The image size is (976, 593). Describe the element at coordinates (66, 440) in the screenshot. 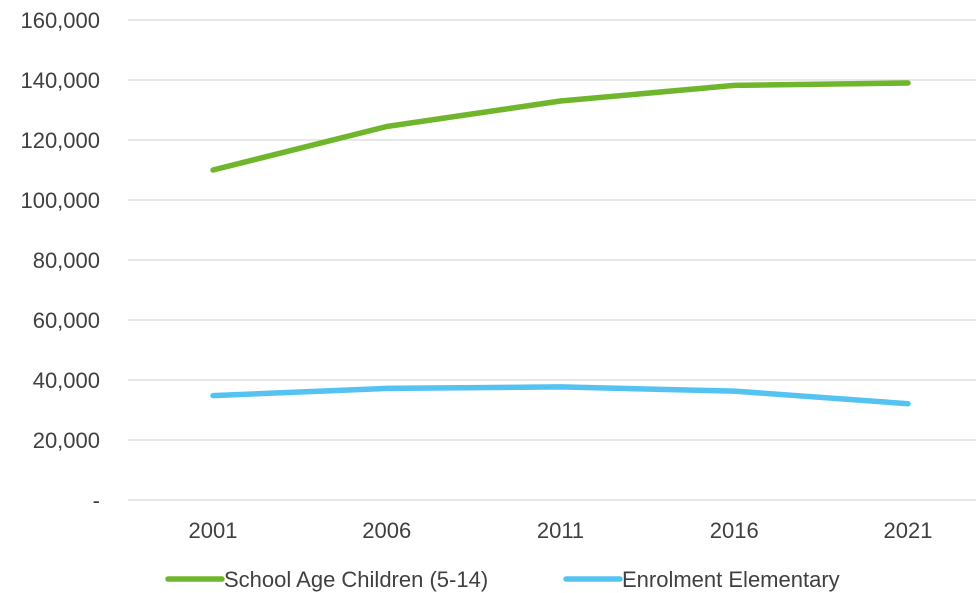

I see `y-tick-label: 20,000` at that location.